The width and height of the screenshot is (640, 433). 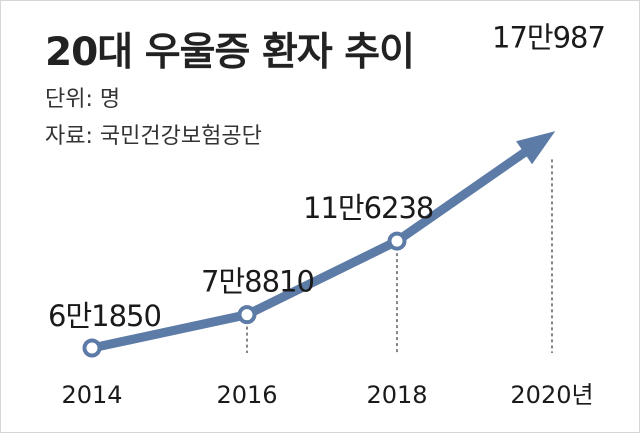 I want to click on value-label-2020: 17만987, so click(x=548, y=37).